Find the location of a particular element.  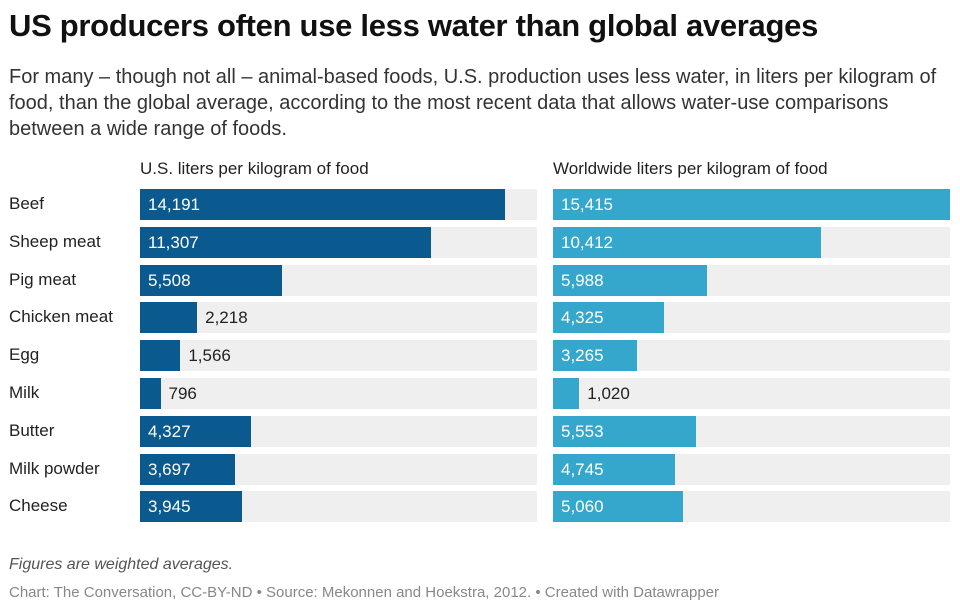

category-label: Milk is located at coordinates (24, 392).